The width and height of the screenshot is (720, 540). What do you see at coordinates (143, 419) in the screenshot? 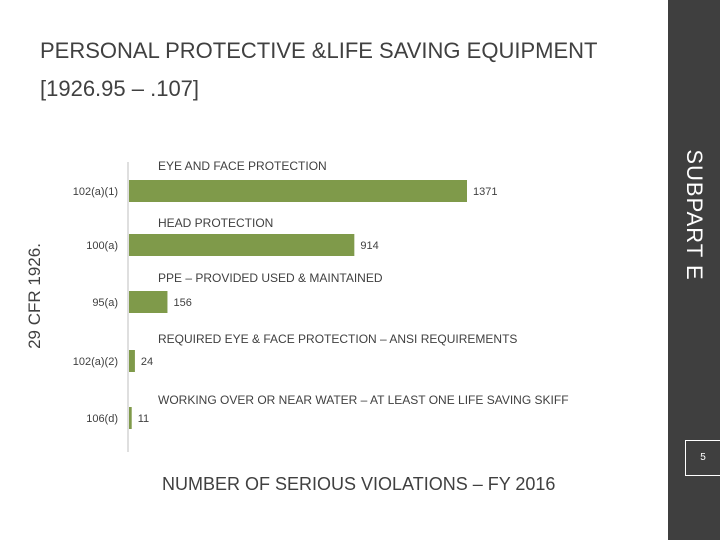
I see `data-label-4: 11` at bounding box center [143, 419].